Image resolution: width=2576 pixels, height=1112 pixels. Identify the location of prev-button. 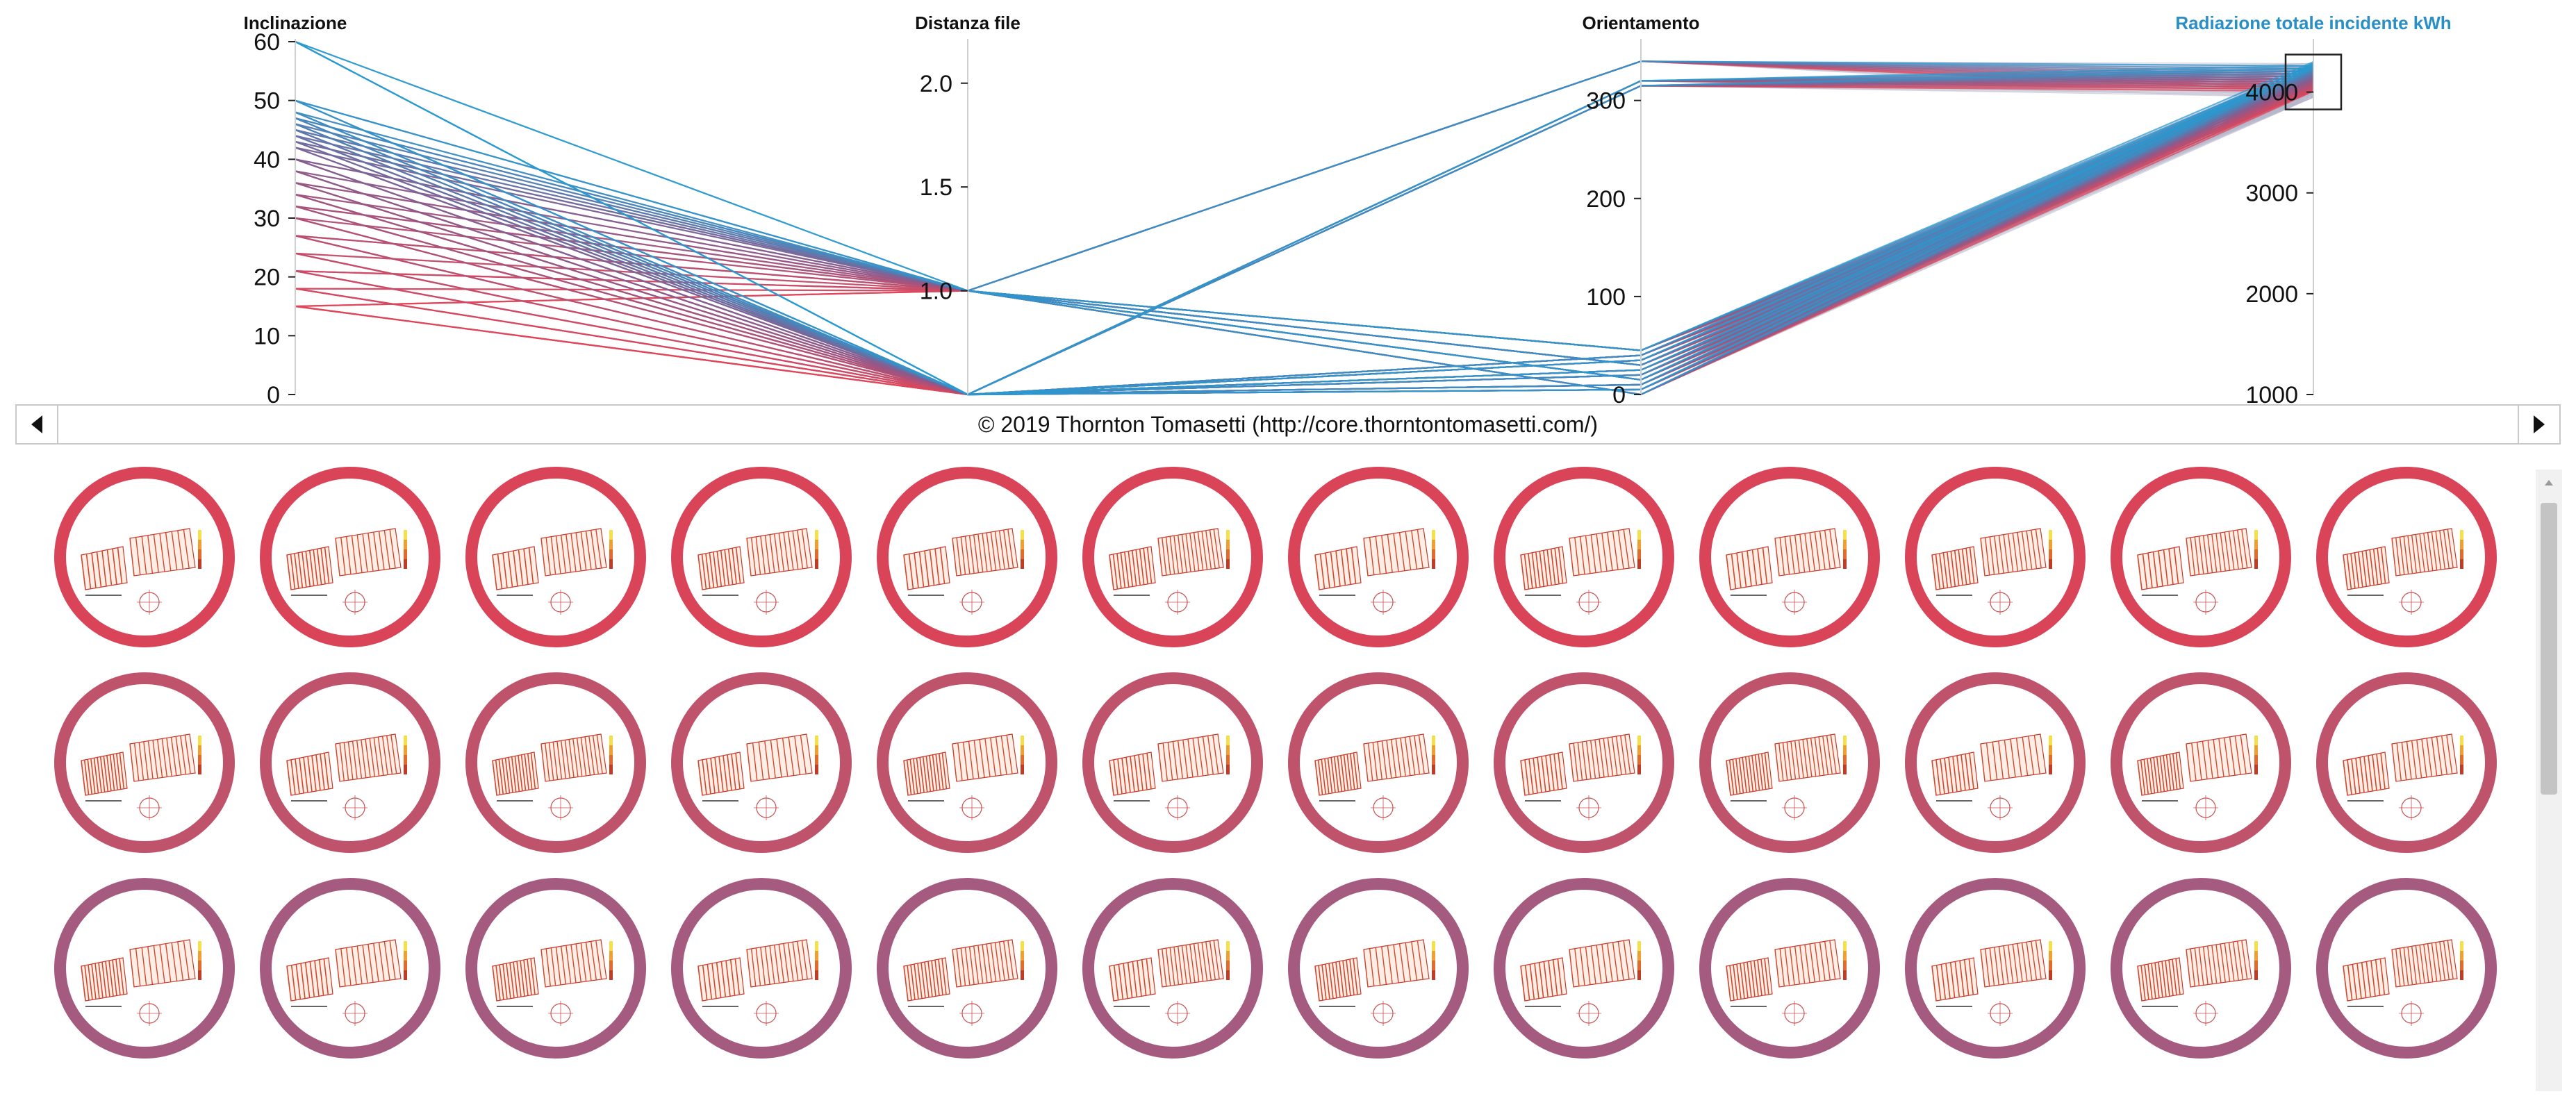
(38, 424).